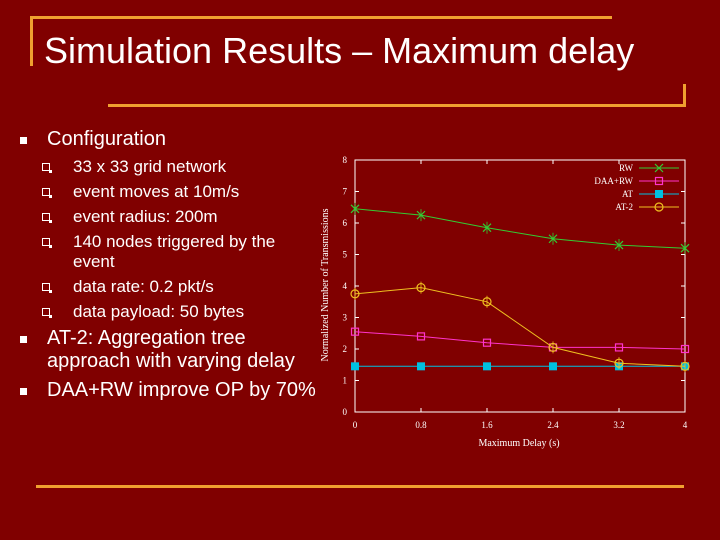  What do you see at coordinates (613, 181) in the screenshot?
I see `legend-label: DAA+RW` at bounding box center [613, 181].